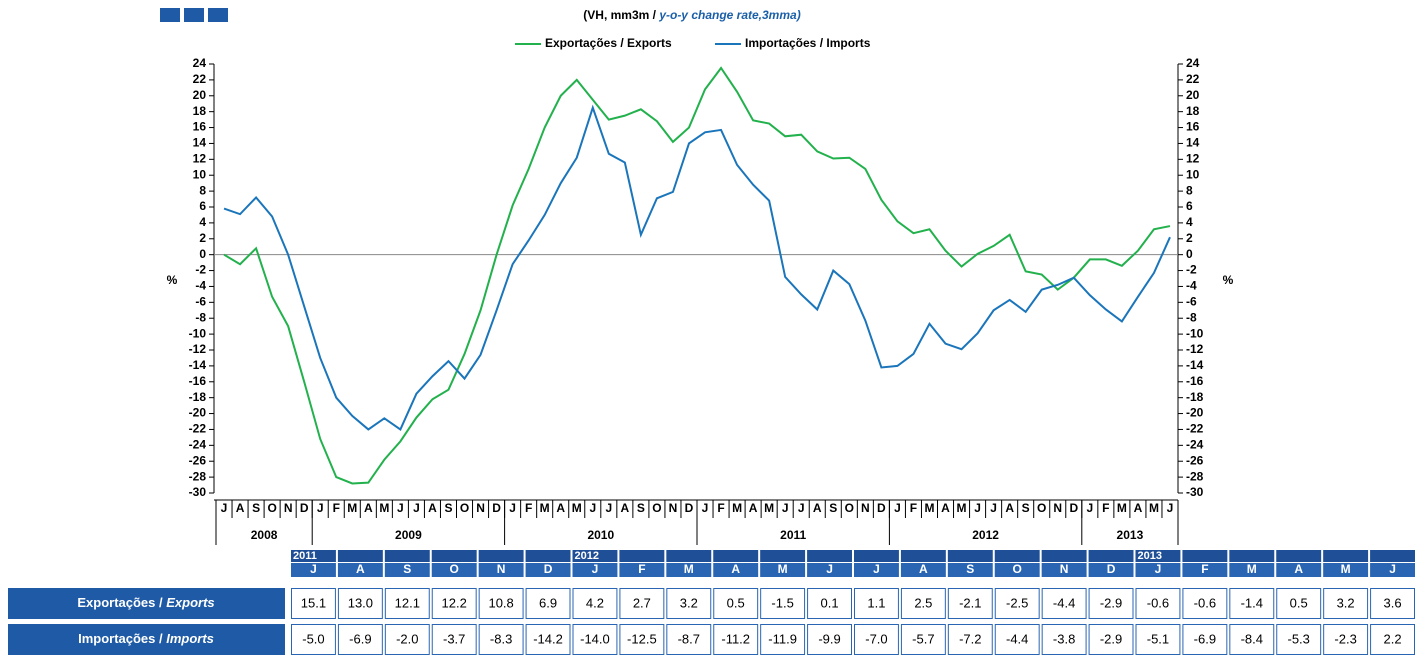 The image size is (1421, 657). Describe the element at coordinates (198, 413) in the screenshot. I see `y-tick-label: -20` at that location.